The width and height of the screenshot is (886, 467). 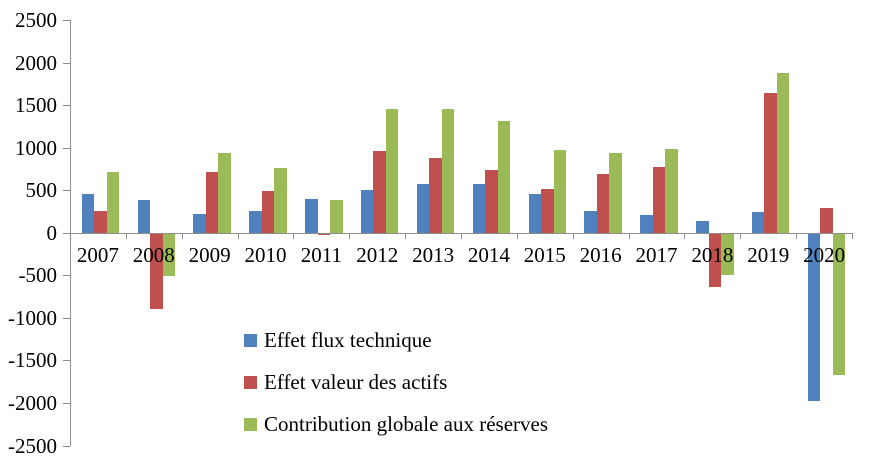 What do you see at coordinates (615, 192) in the screenshot?
I see `bar-contribution-globale-2016` at bounding box center [615, 192].